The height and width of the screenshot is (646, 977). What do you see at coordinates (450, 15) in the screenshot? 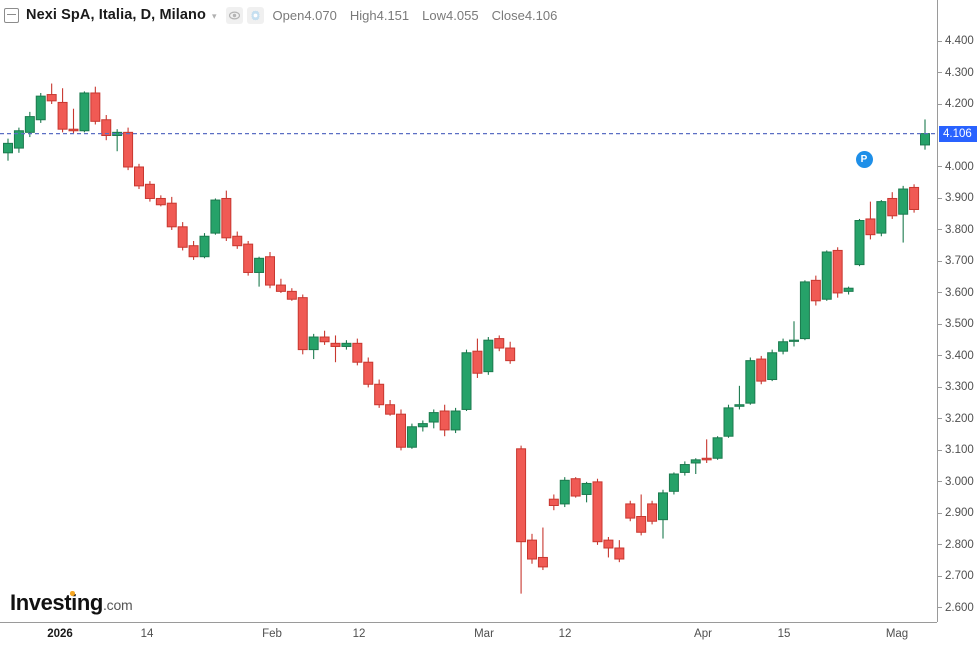
I see `ohlc-low: Low4.055` at bounding box center [450, 15].